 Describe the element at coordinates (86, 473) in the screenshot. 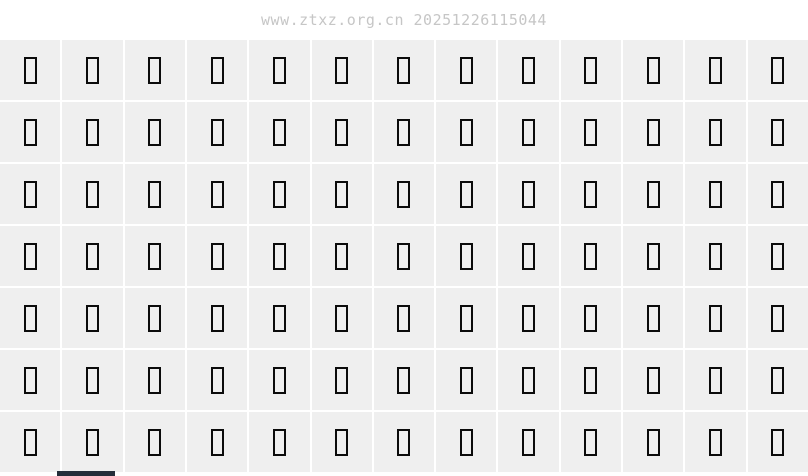

I see `horizontal-scrollbar-thumb` at that location.